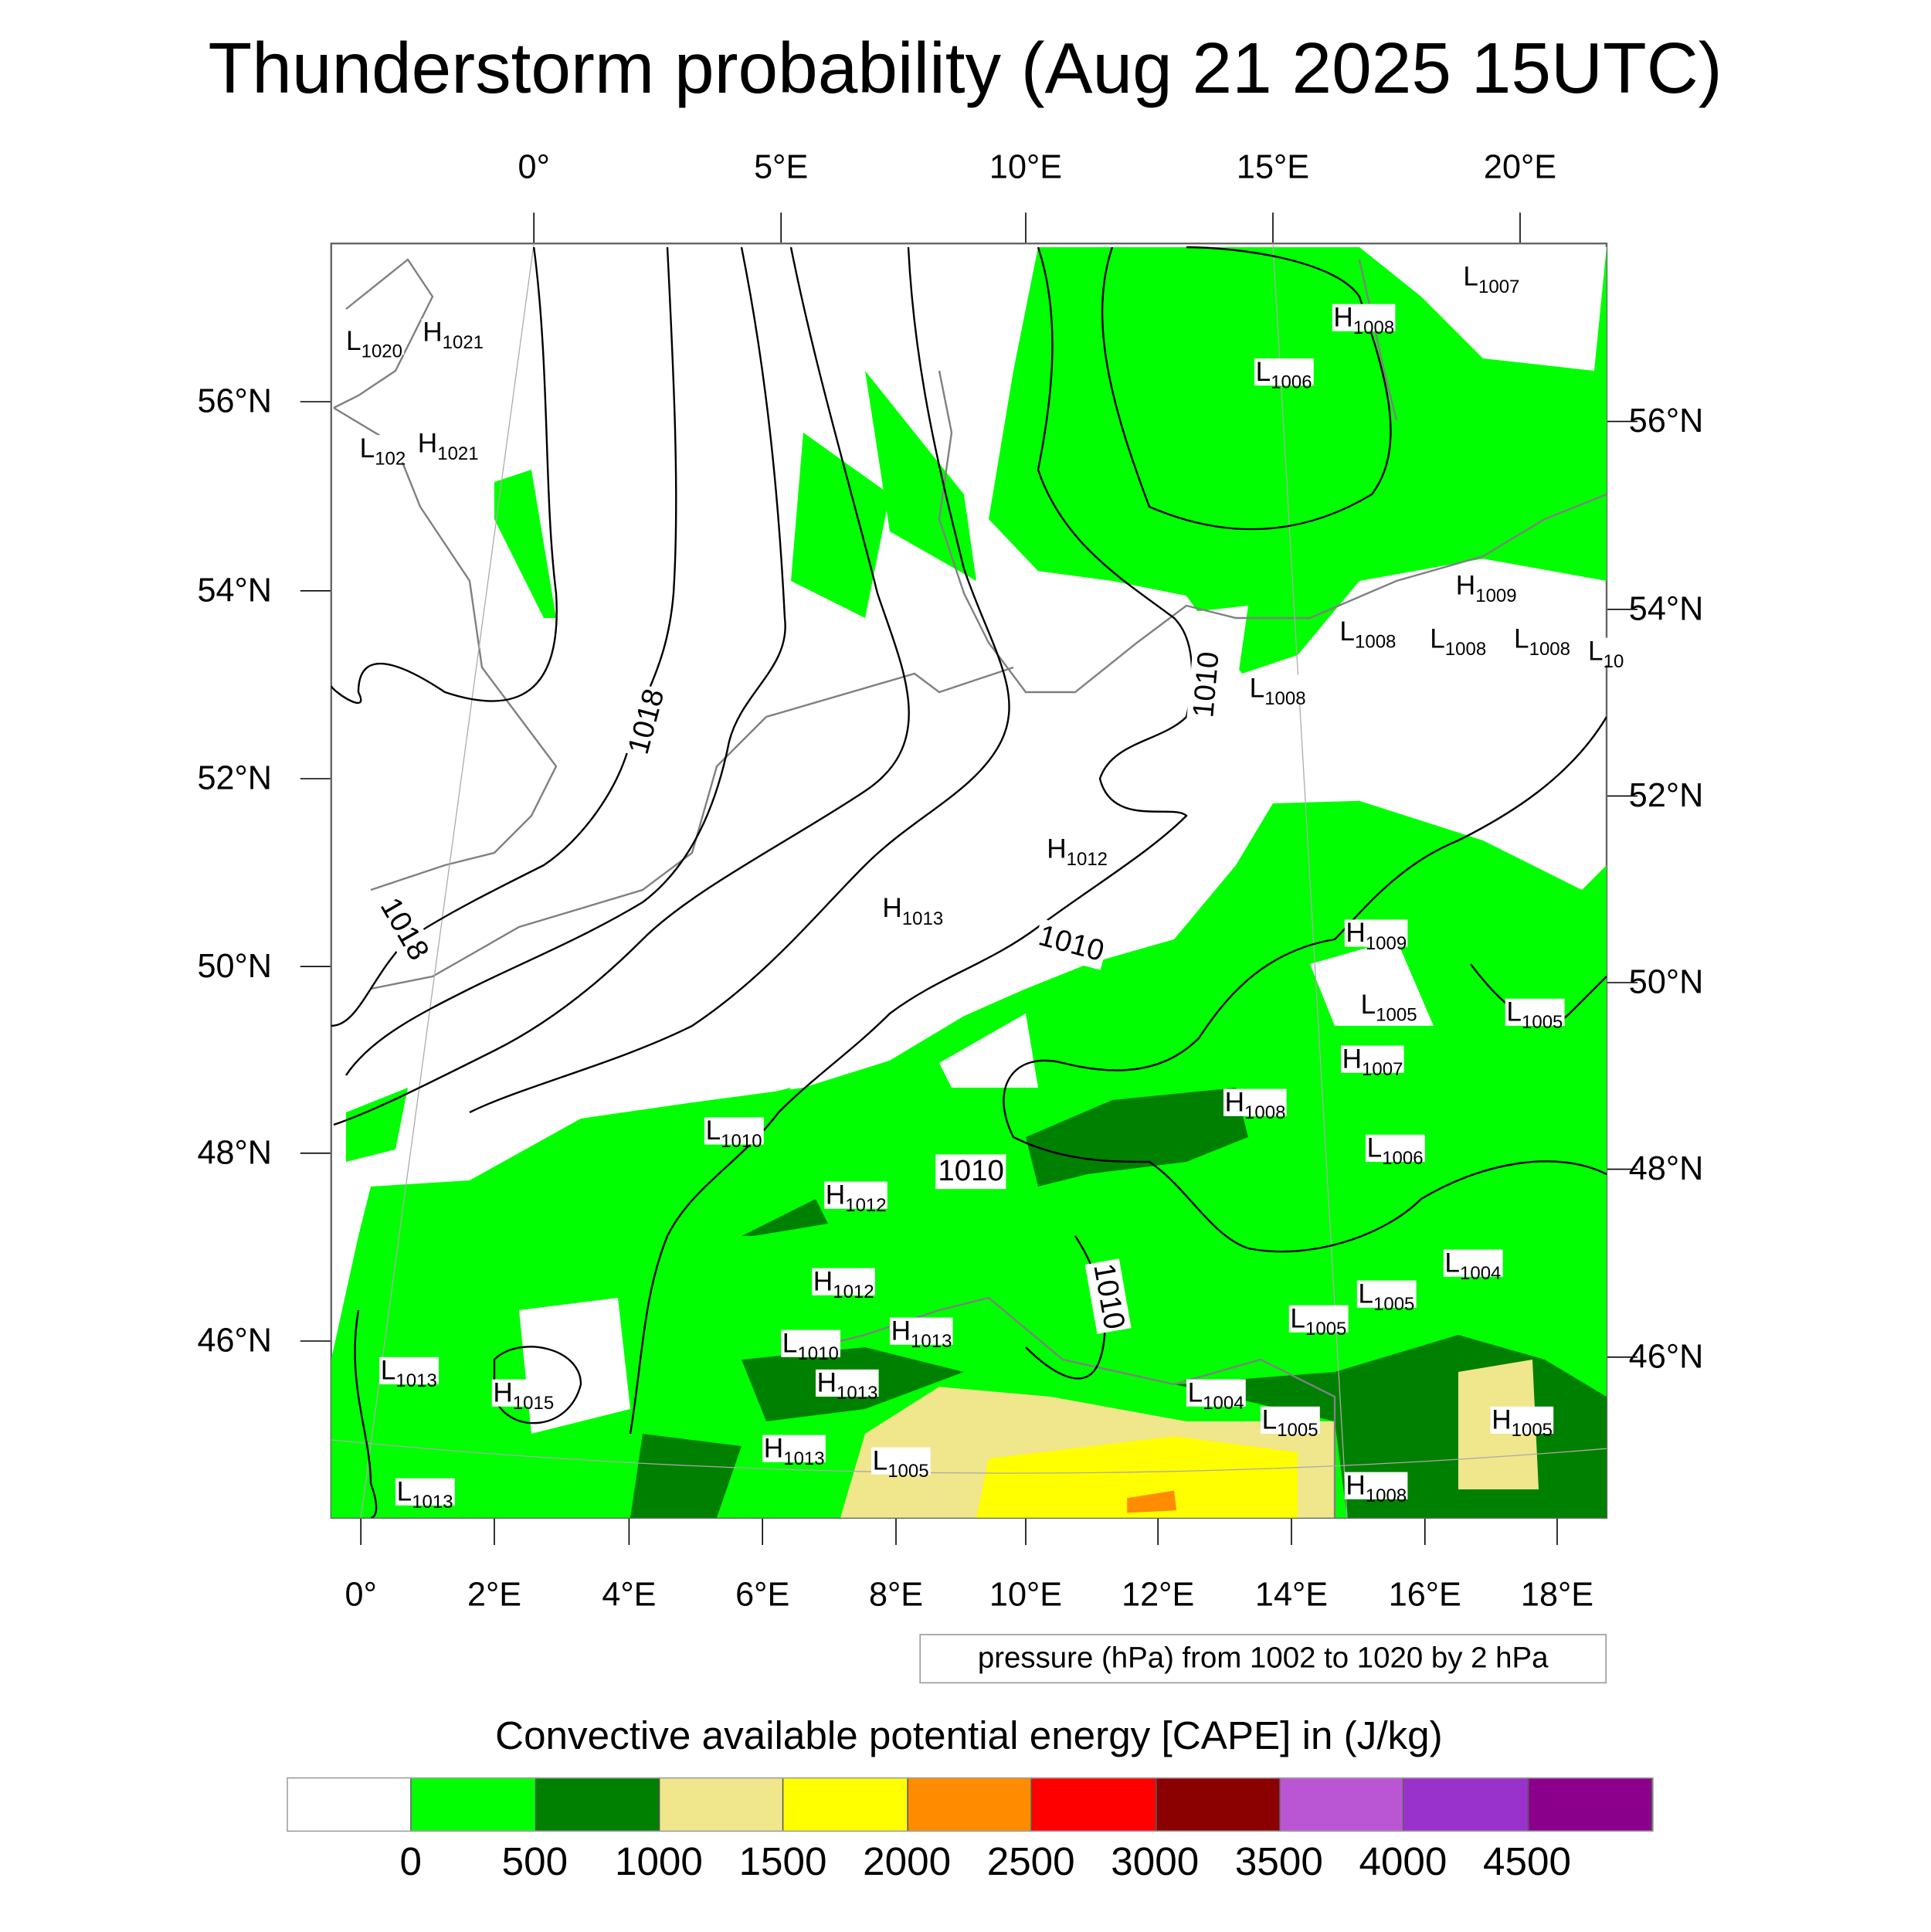 This screenshot has width=1931, height=1932. I want to click on left-axis-label: 56°N, so click(234, 401).